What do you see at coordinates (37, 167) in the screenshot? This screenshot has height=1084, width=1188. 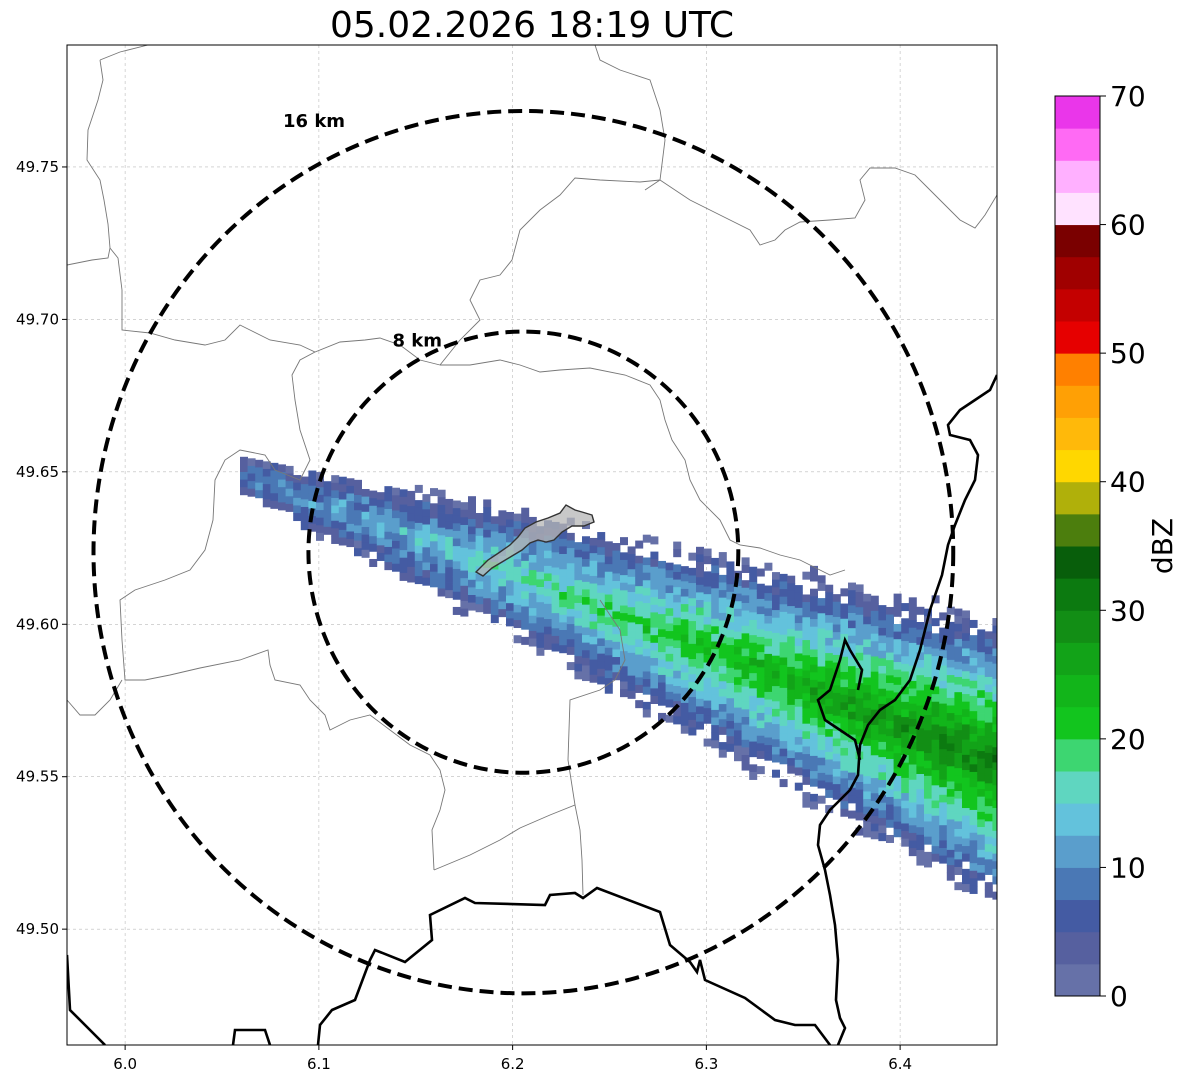 I see `y-tick-label: 49.75` at bounding box center [37, 167].